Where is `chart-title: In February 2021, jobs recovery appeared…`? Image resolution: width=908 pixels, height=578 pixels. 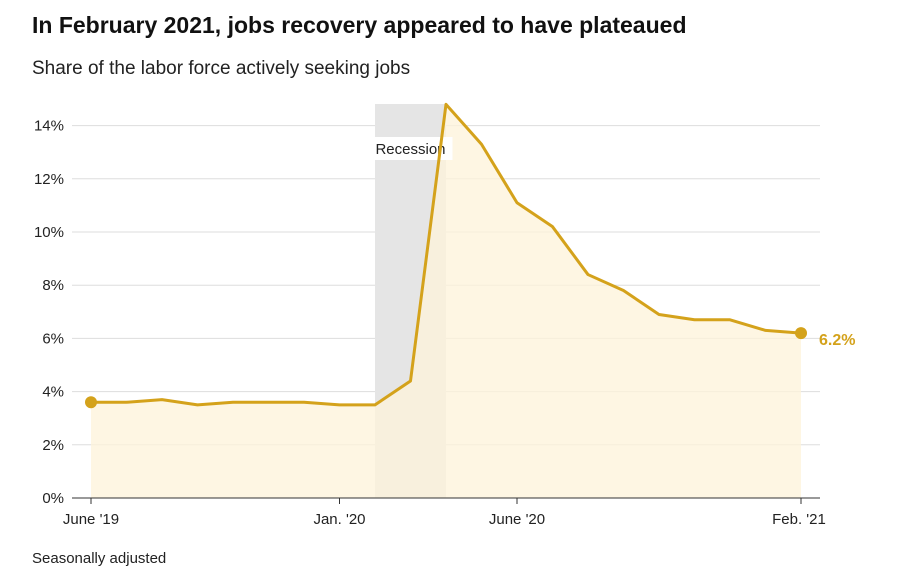 chart-title: In February 2021, jobs recovery appeared… is located at coordinates (359, 25).